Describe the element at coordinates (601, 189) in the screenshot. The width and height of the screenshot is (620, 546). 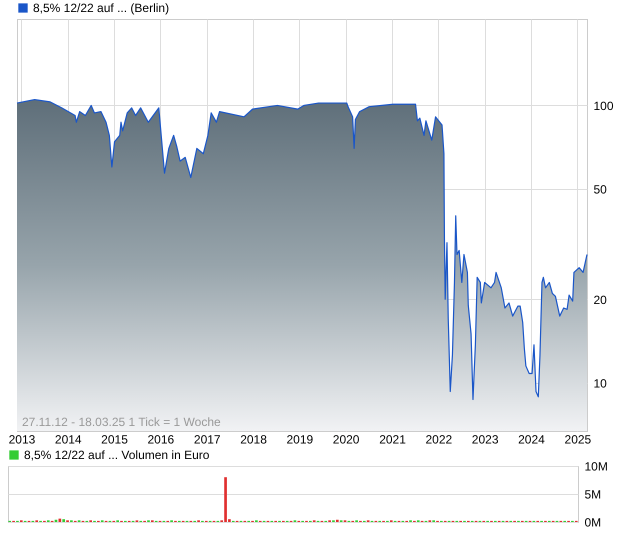
I see `y-tick-label: 50` at that location.